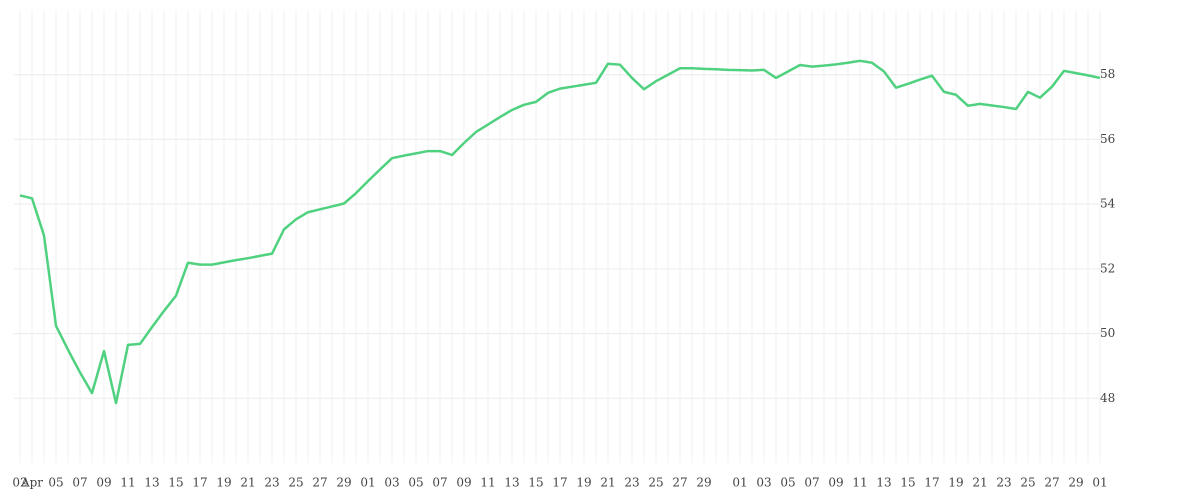  I want to click on y-tick-label: 56, so click(1107, 139).